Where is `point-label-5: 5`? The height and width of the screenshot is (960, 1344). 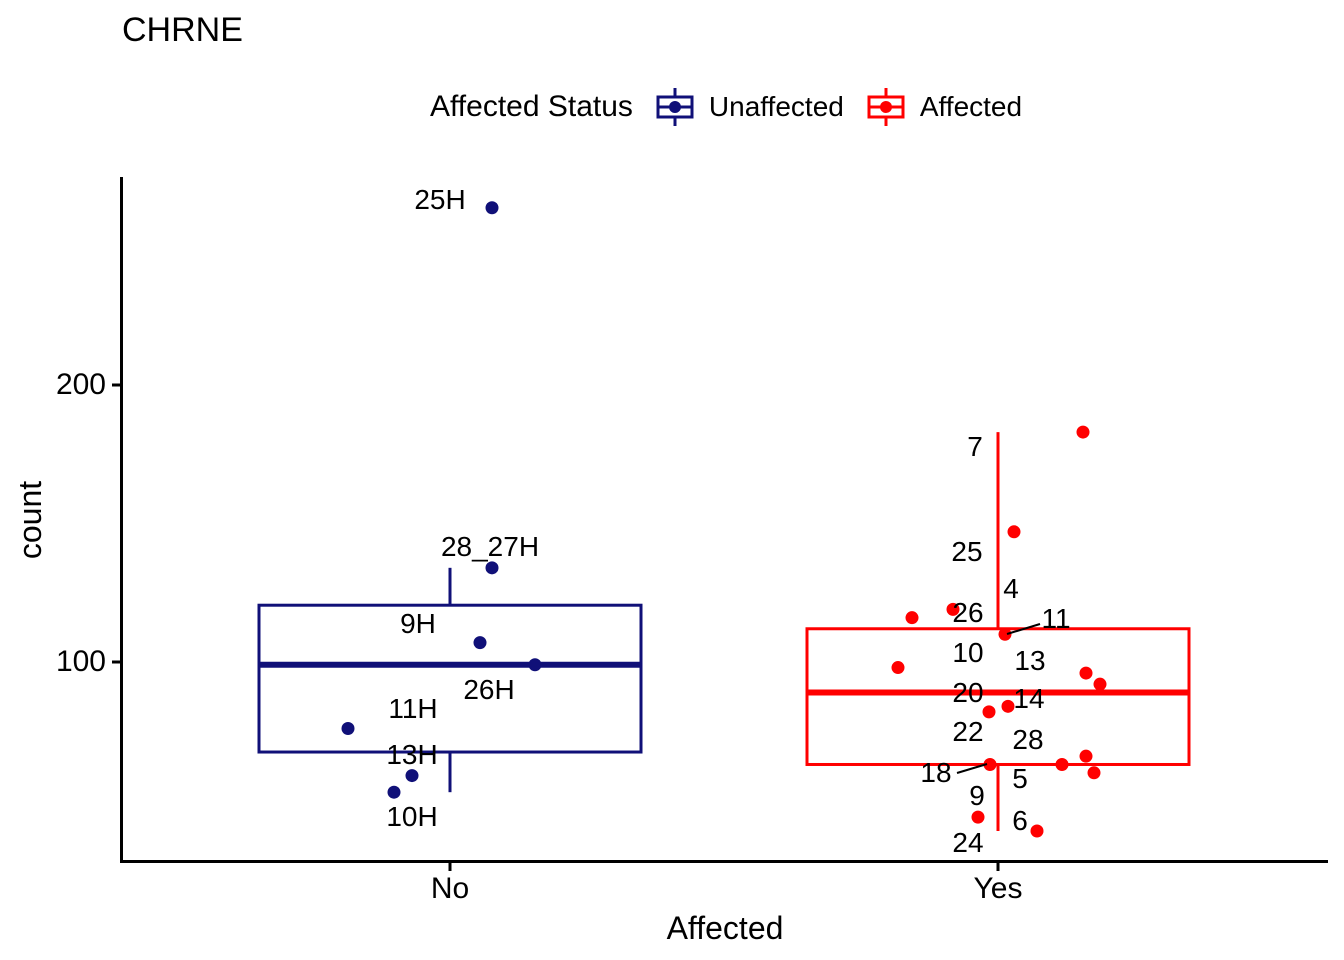 point-label-5: 5 is located at coordinates (1020, 778).